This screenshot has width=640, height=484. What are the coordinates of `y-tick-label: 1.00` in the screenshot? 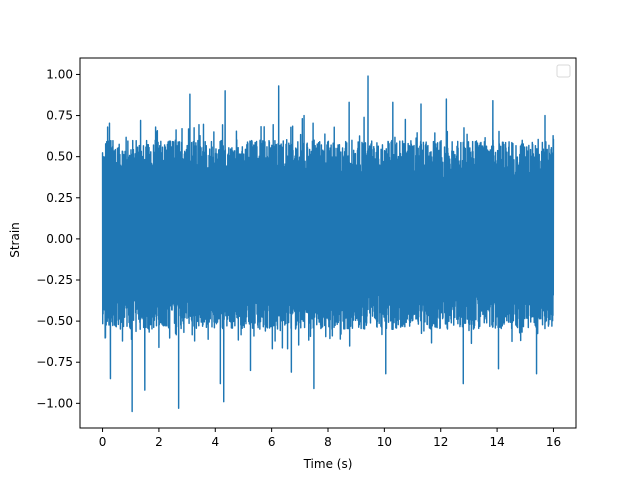 It's located at (59, 74).